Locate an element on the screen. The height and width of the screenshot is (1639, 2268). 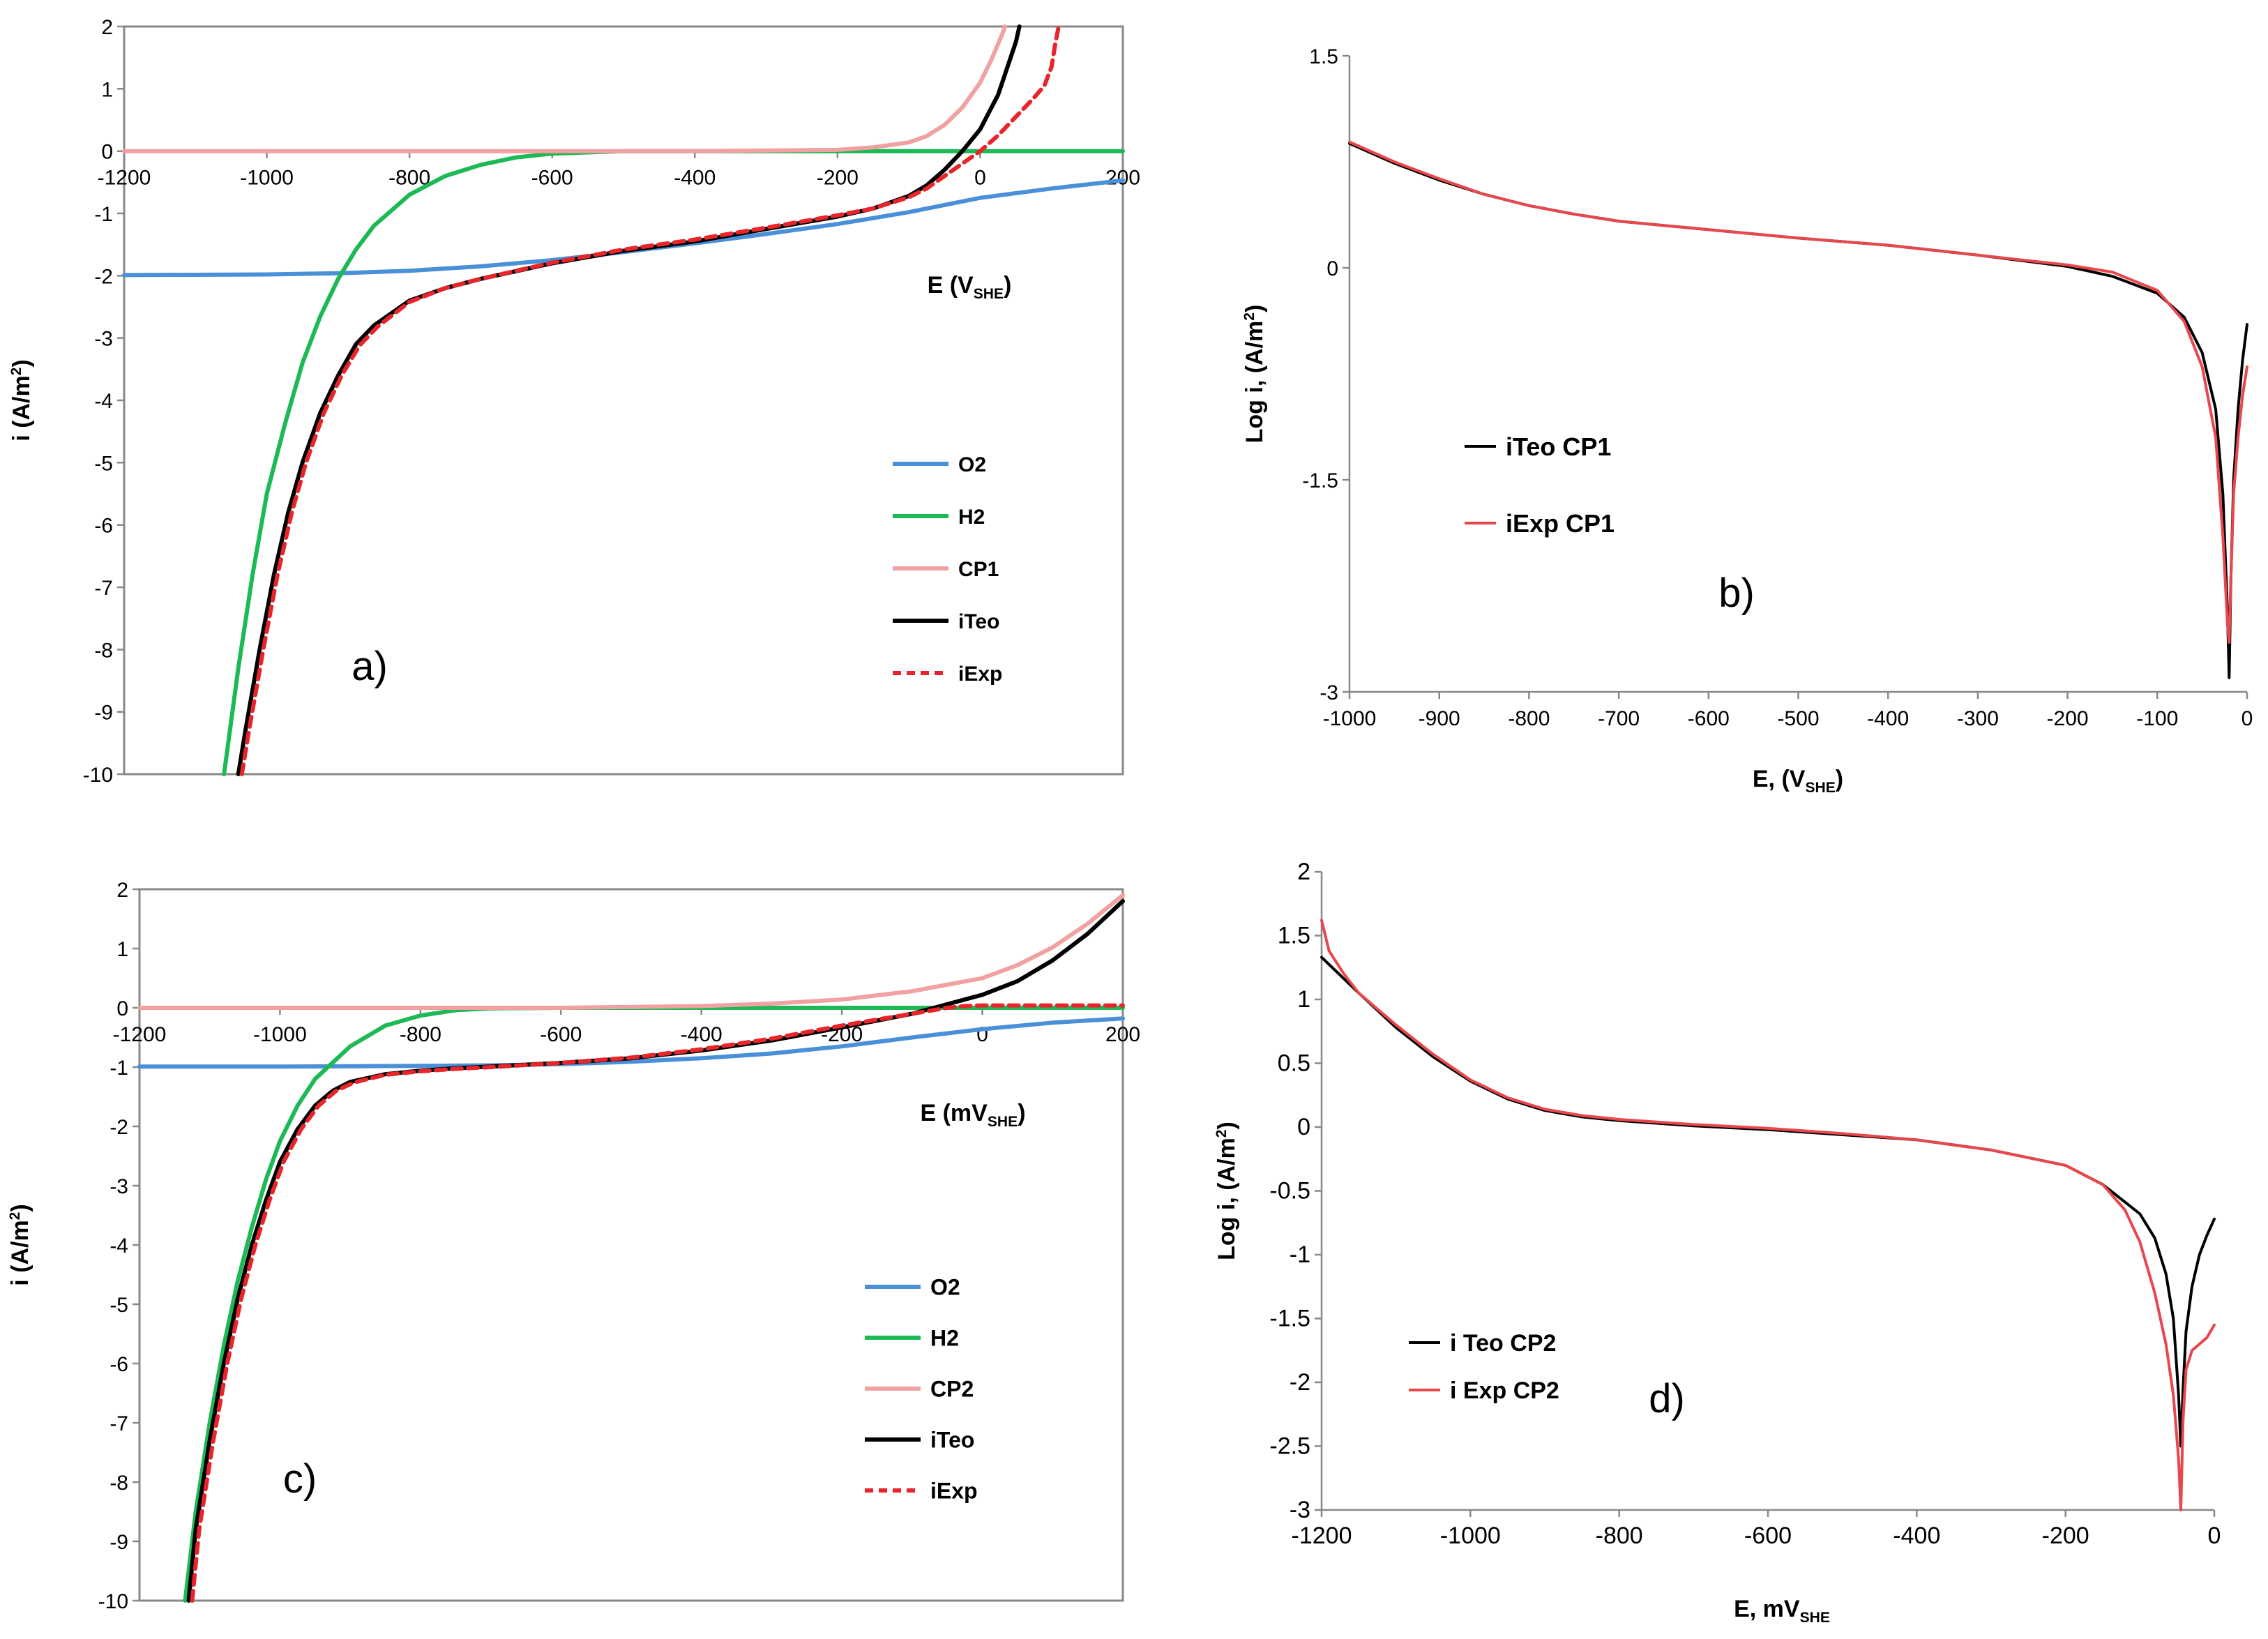
y-tick-label: -2.5 is located at coordinates (1289, 1447).